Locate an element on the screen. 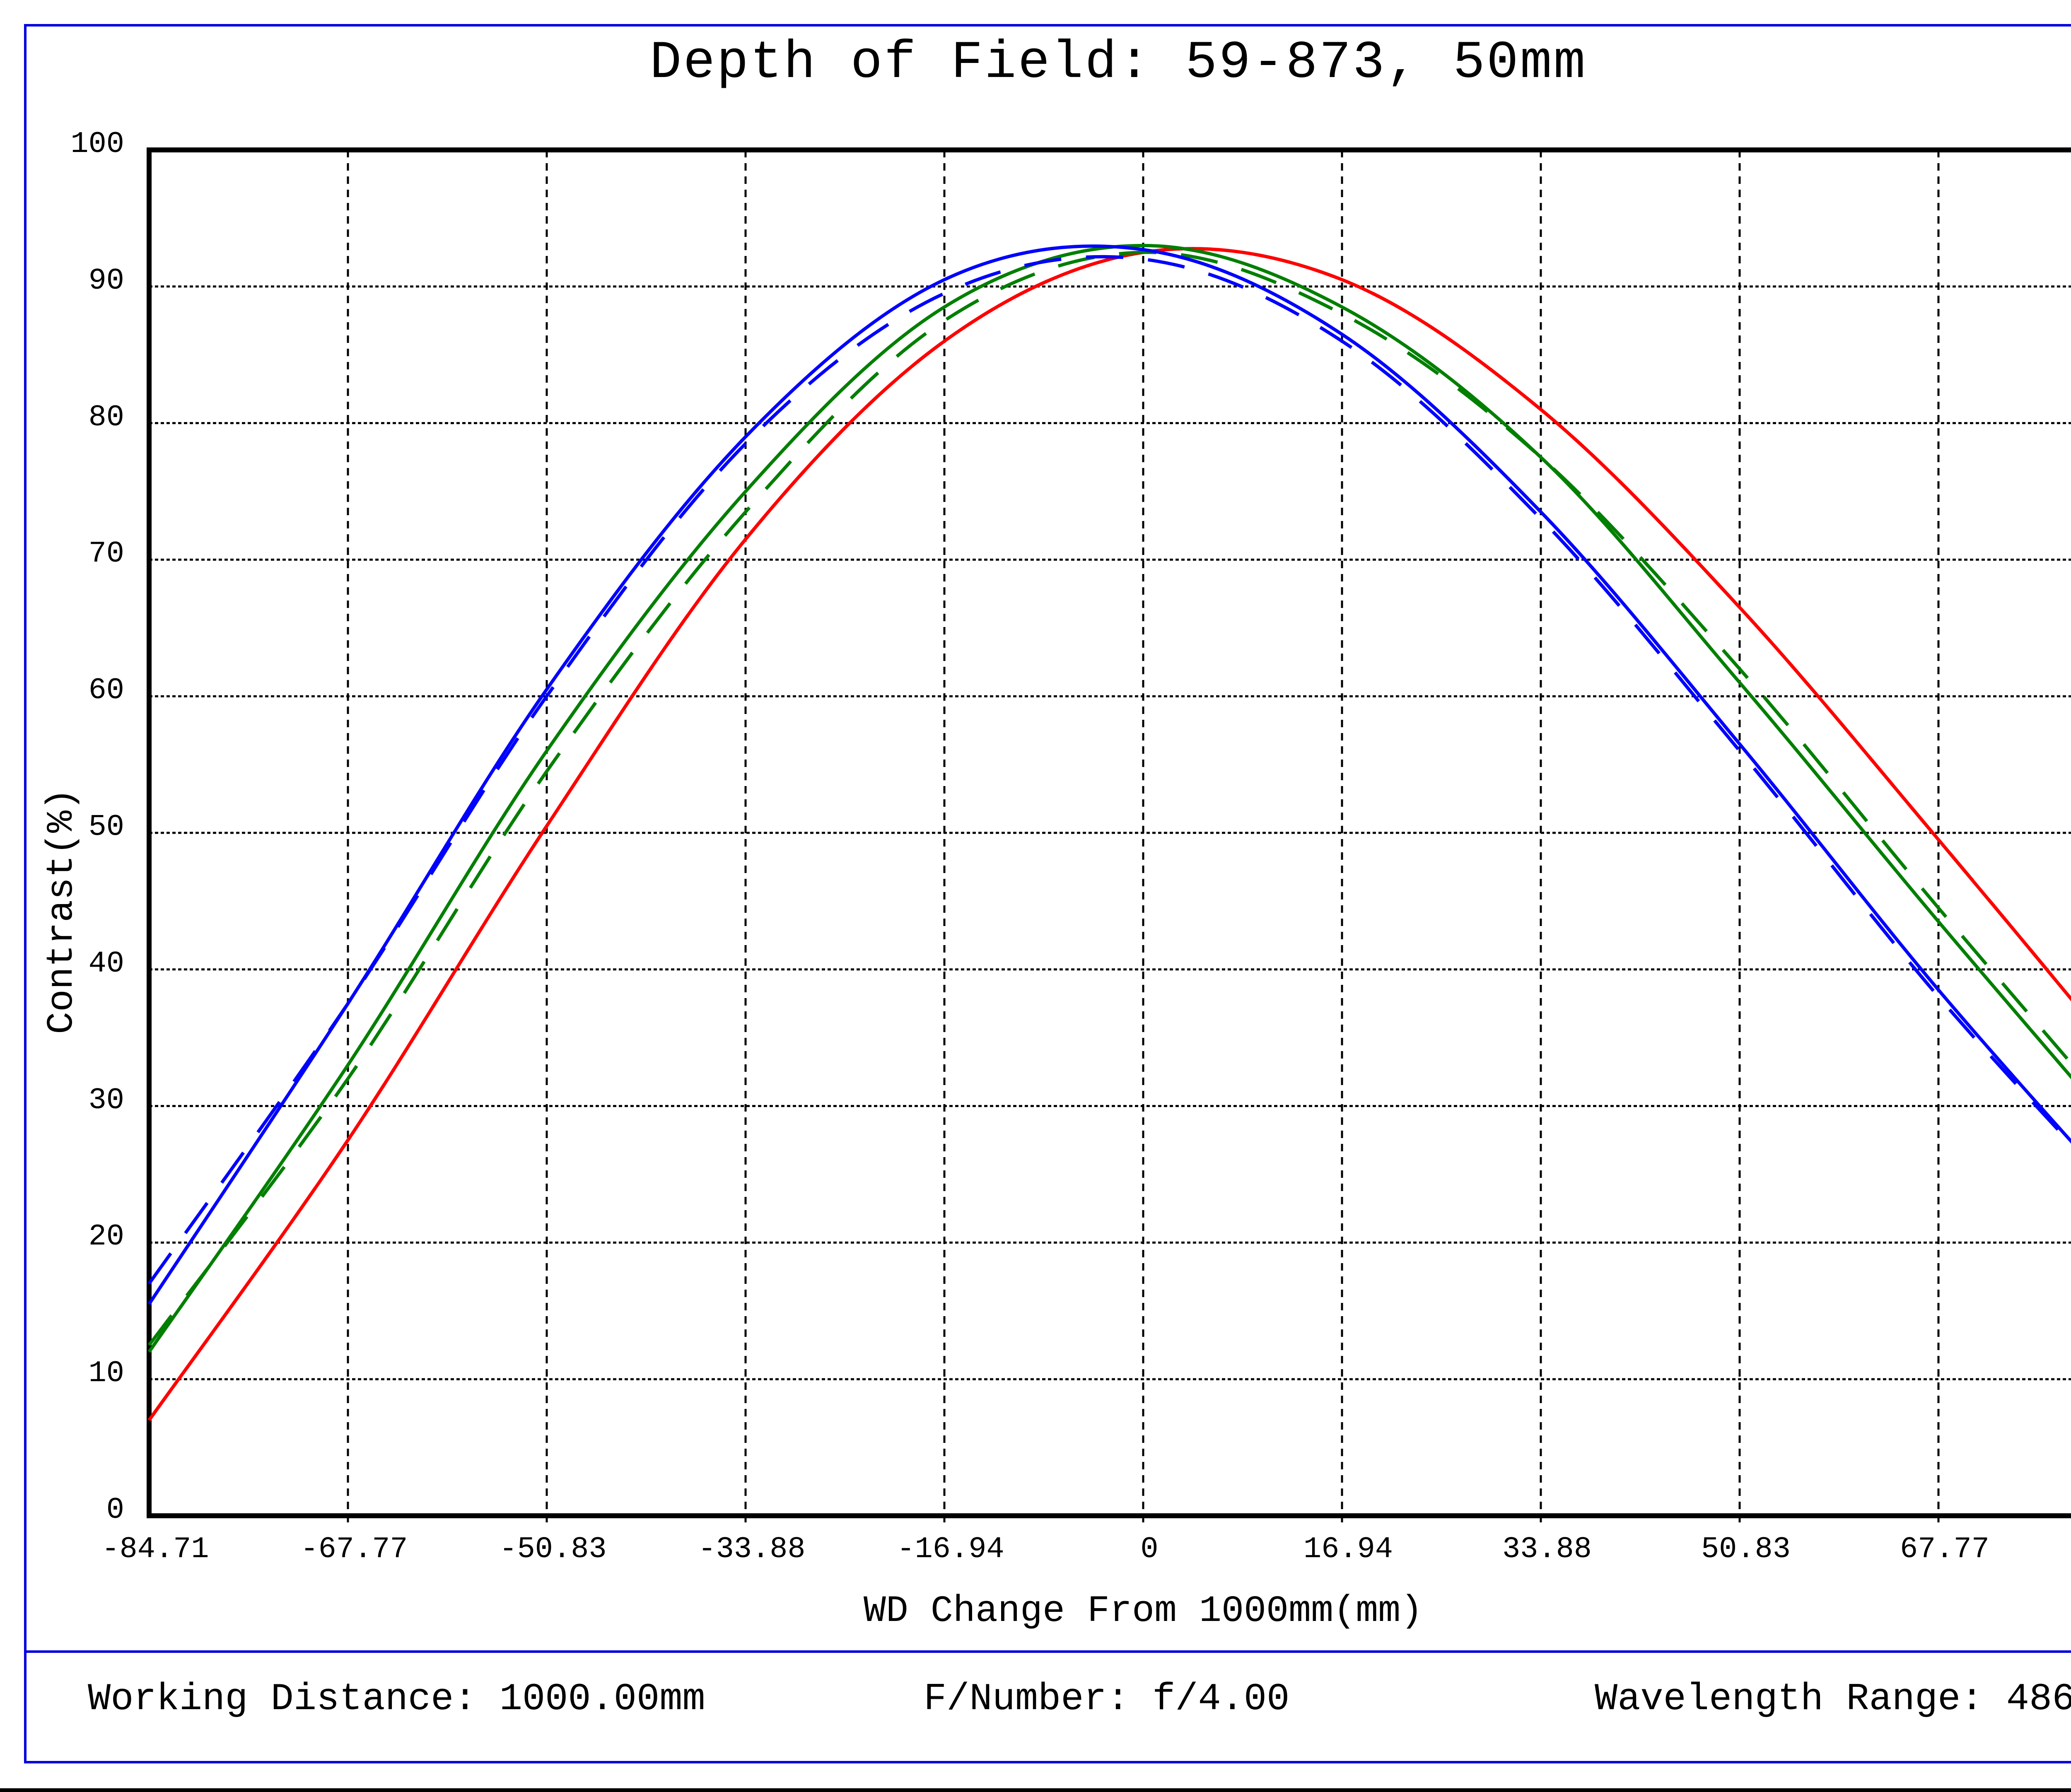  x-tick-label: 33.88 is located at coordinates (1547, 1549).